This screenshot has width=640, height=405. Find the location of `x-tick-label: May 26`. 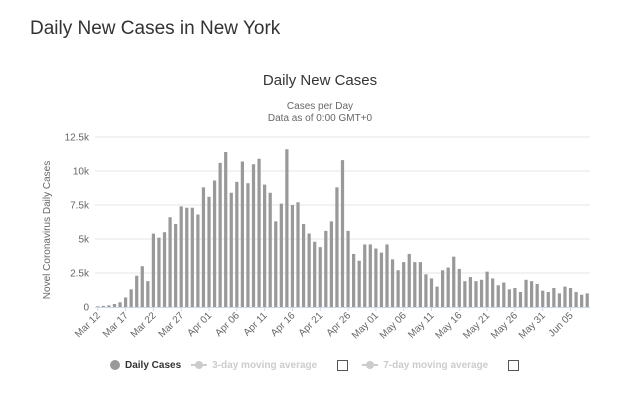

x-tick-label: May 26 is located at coordinates (504, 325).